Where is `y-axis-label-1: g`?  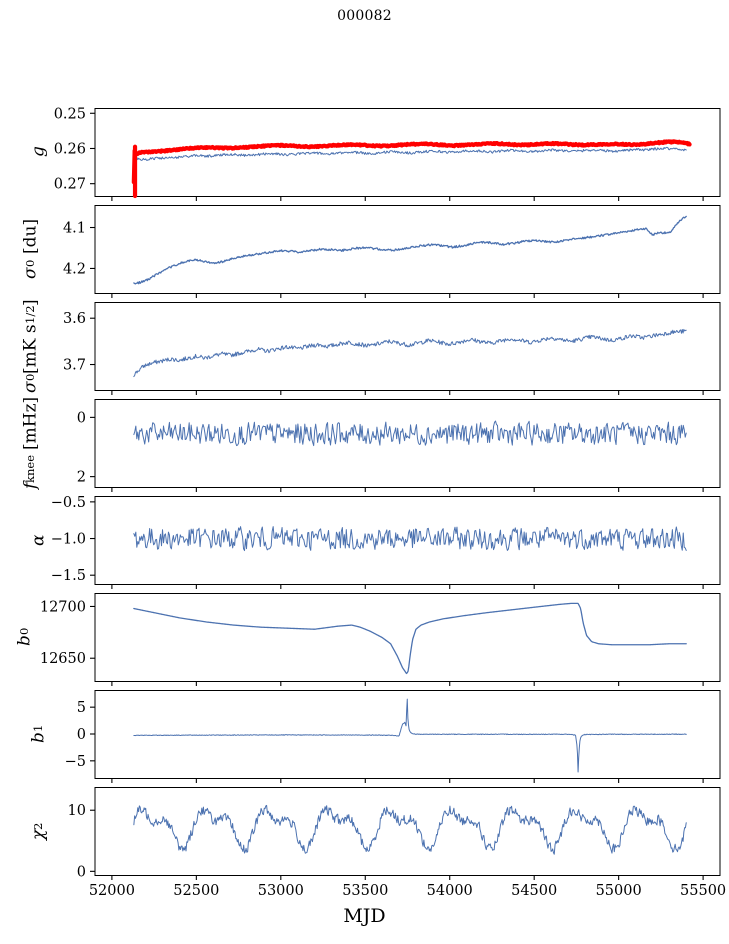
y-axis-label-1: g is located at coordinates (38, 152).